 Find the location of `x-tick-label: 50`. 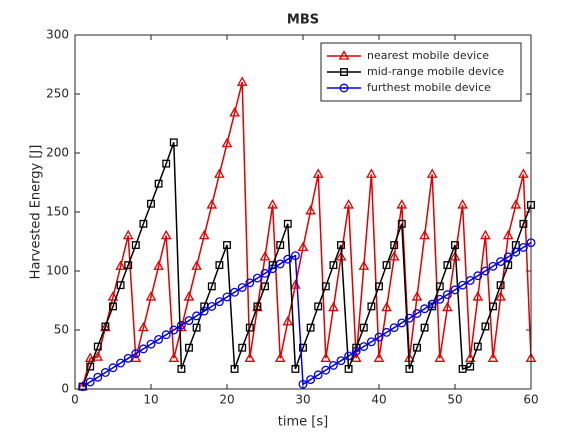

x-tick-label: 50 is located at coordinates (454, 400).